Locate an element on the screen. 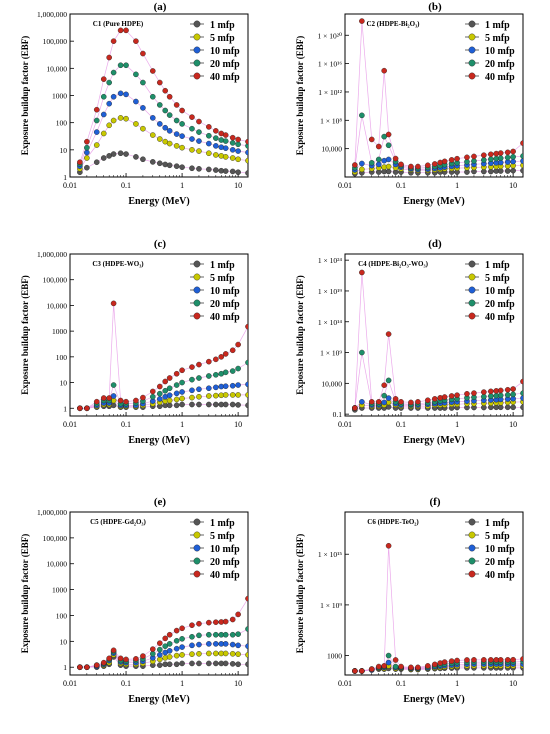 This screenshot has height=734, width=550. y-tick-label: 100 is located at coordinates (62, 615).